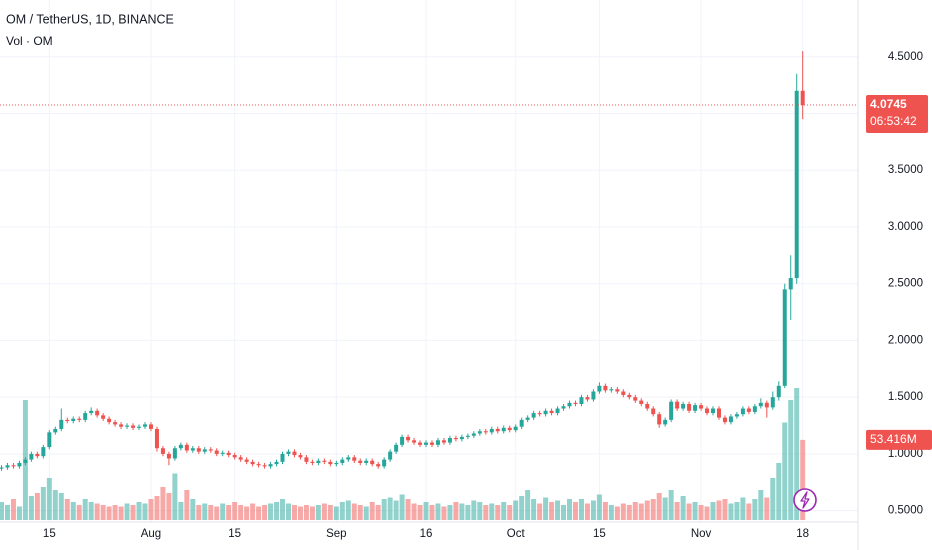 This screenshot has height=550, width=932. I want to click on x-tick-label: 15, so click(234, 534).